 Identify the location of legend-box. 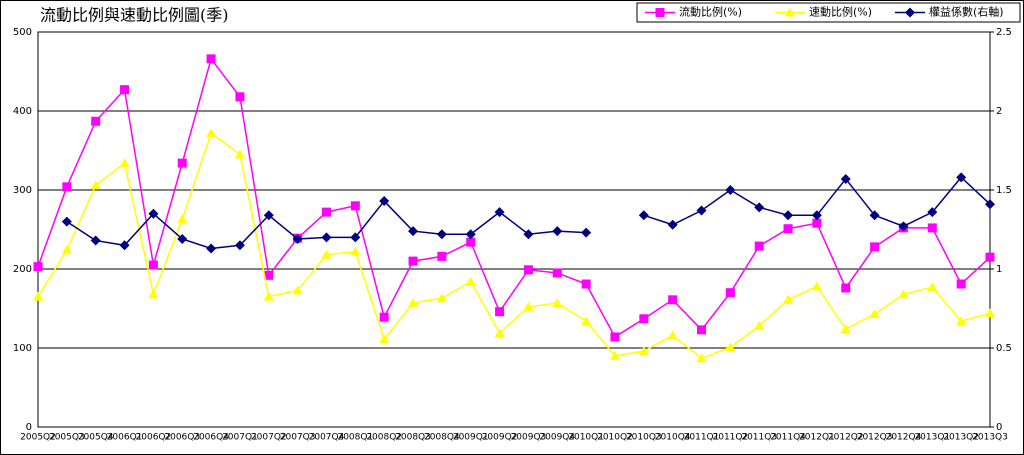
(828, 12).